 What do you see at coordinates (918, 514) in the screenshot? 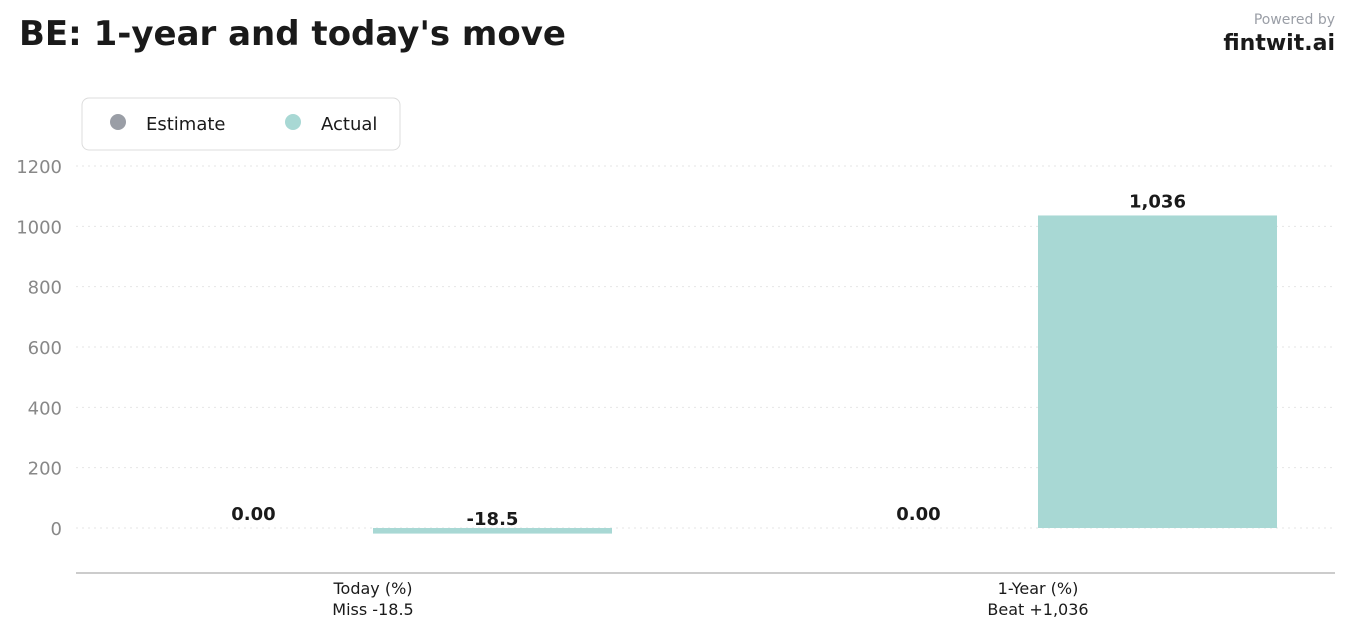
I see `value-label-estimate-1: 0.00` at bounding box center [918, 514].